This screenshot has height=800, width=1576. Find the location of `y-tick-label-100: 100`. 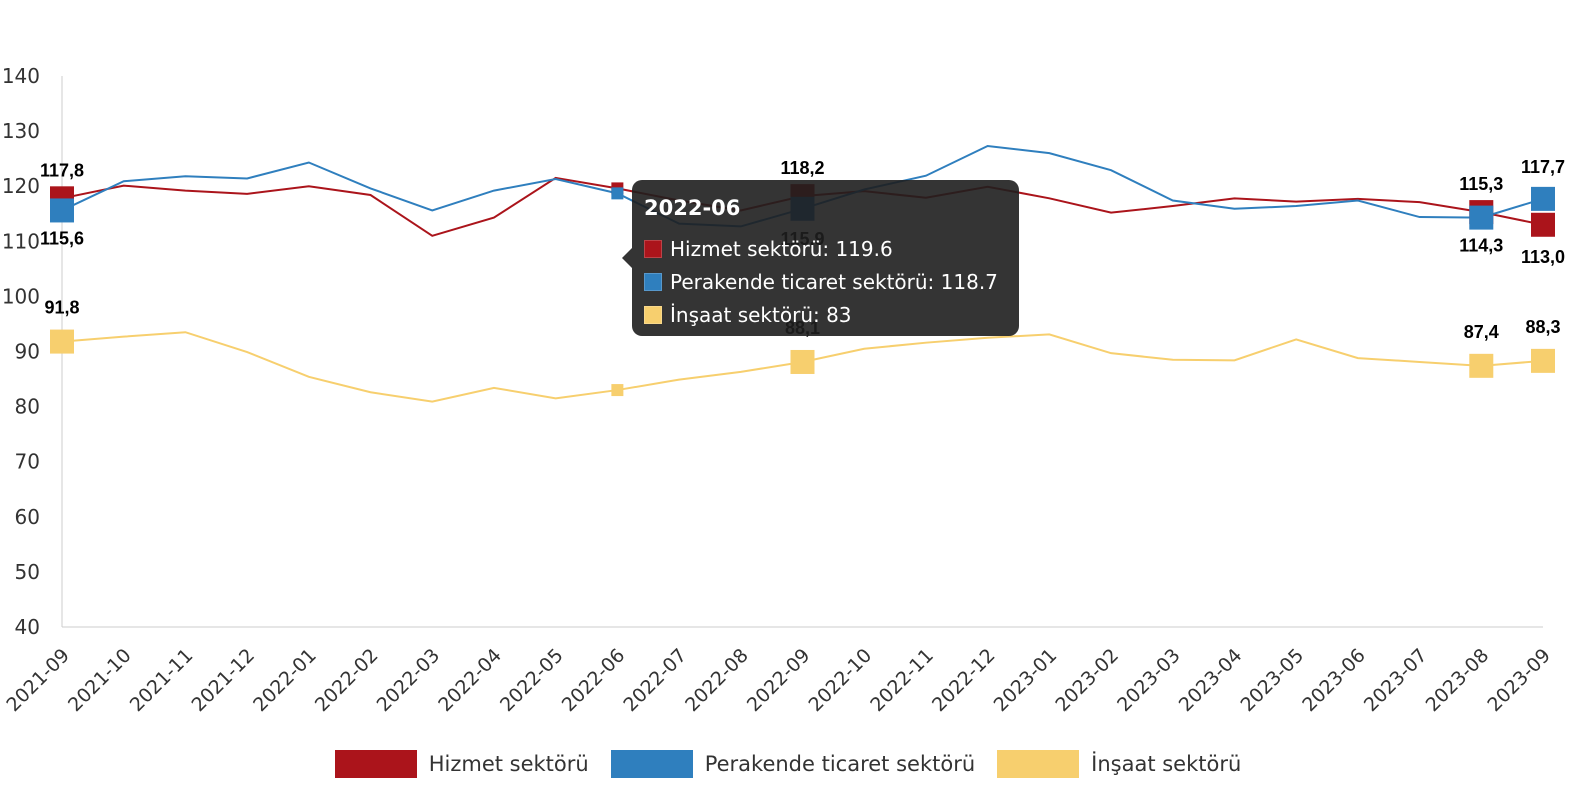

y-tick-label-100: 100 is located at coordinates (21, 296).